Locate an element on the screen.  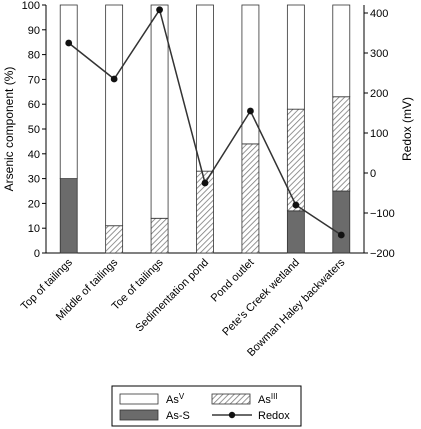
y-tick-label-right: 400 is located at coordinates (379, 14).